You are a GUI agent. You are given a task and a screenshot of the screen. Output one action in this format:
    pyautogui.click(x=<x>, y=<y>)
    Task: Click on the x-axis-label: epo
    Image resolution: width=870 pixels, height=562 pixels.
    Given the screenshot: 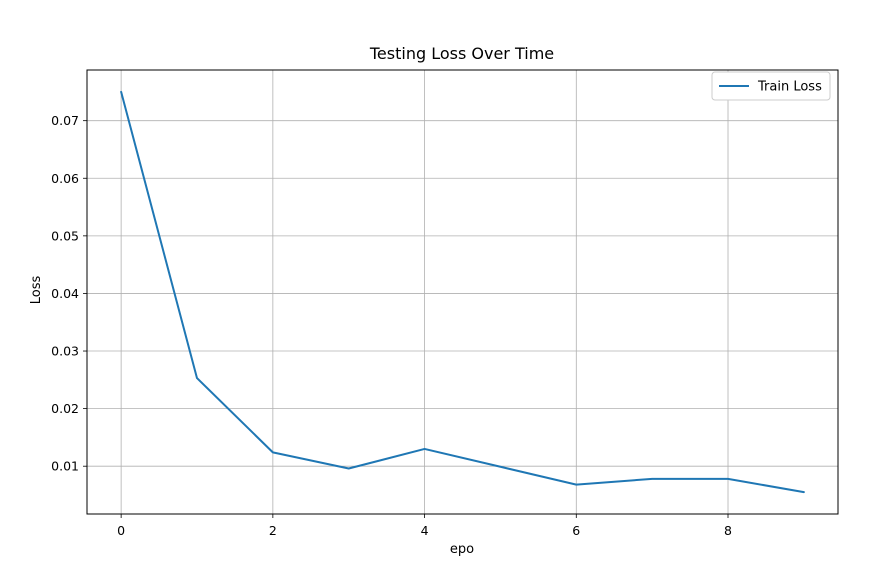 What is the action you would take?
    pyautogui.click(x=462, y=549)
    